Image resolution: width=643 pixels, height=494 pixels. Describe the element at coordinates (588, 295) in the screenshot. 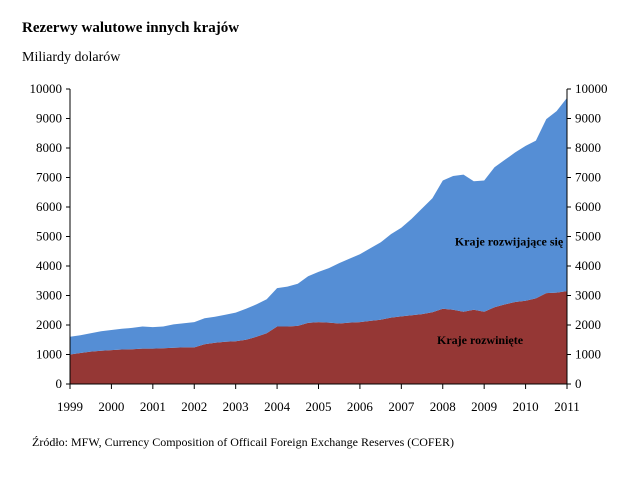

I see `y-tick-label-right: 3000` at that location.